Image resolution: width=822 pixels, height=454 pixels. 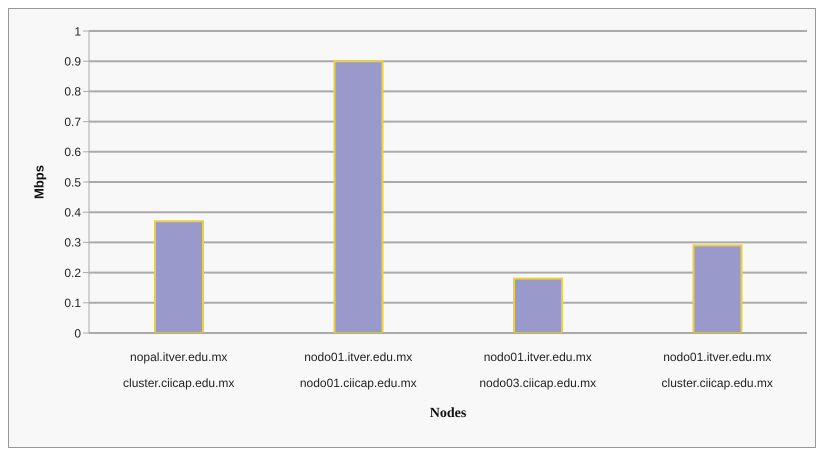 I want to click on y-tick-label: 0, so click(x=78, y=333).